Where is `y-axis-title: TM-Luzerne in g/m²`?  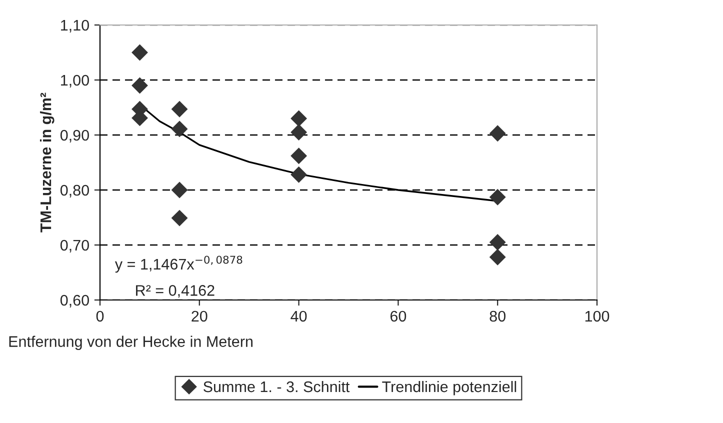 y-axis-title: TM-Luzerne in g/m² is located at coordinates (47, 162).